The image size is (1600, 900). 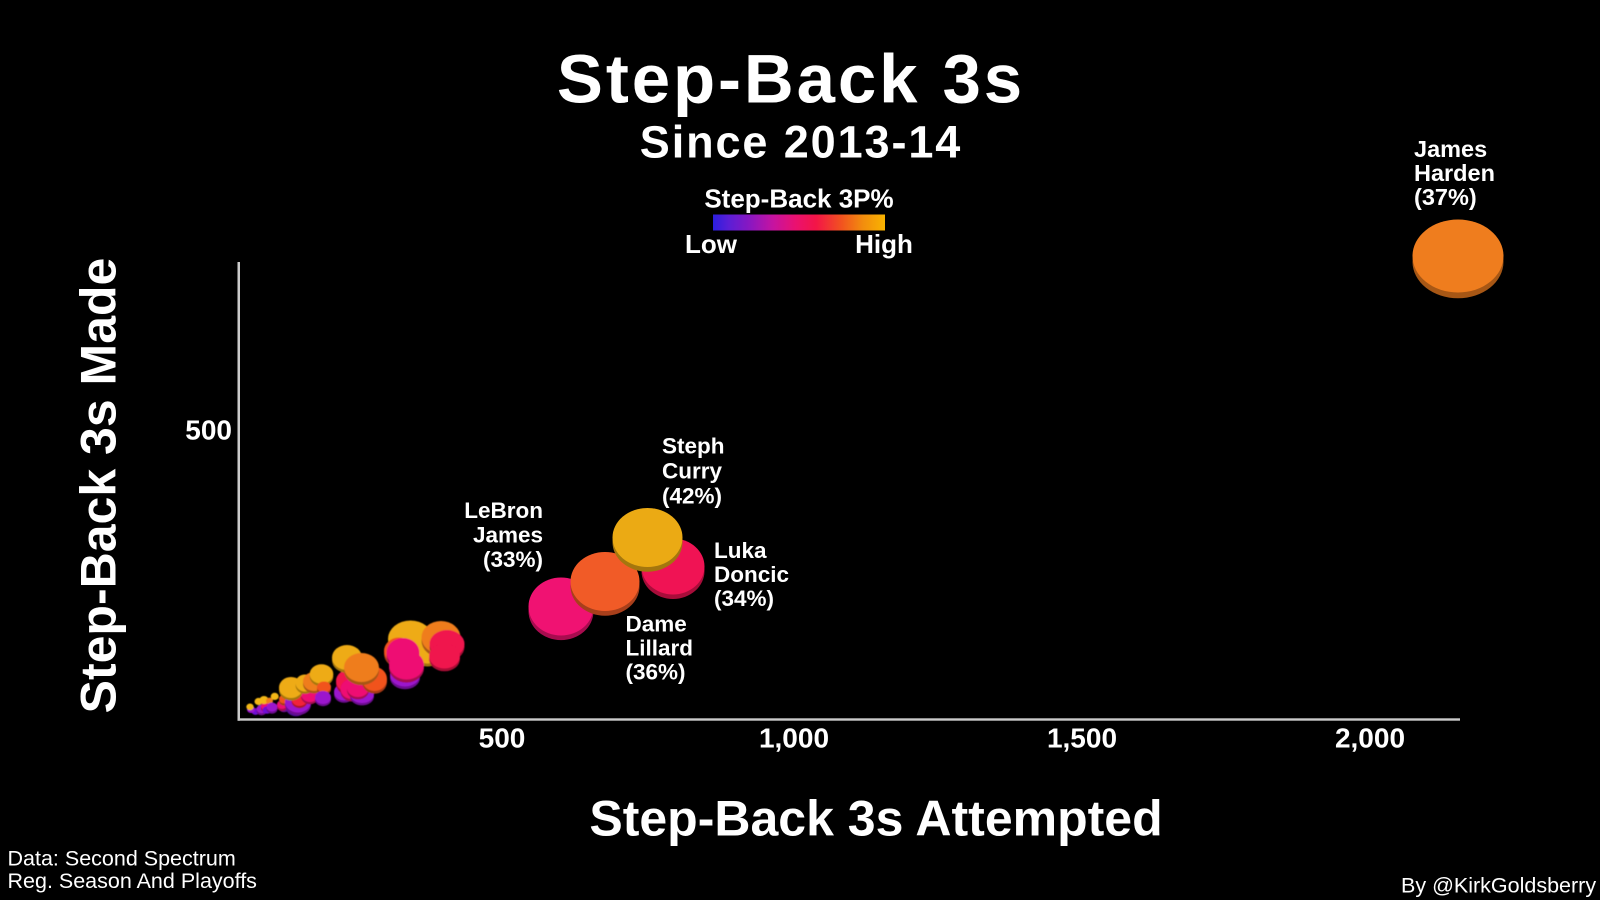 What do you see at coordinates (1498, 886) in the screenshot?
I see `svg-text: By @KirkGoldsberry` at bounding box center [1498, 886].